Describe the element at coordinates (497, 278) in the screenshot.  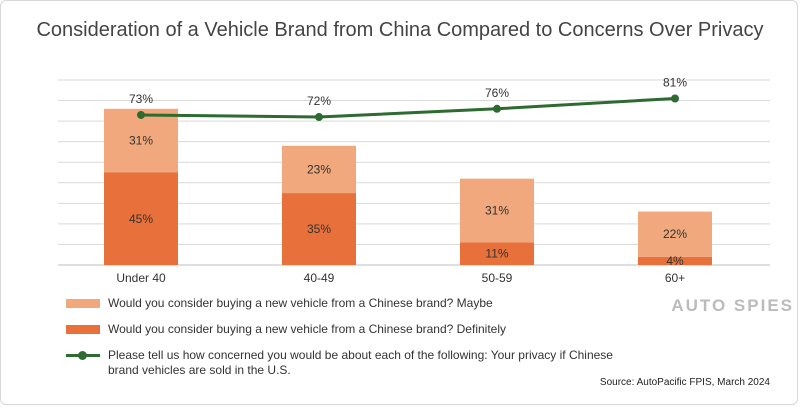
I see `category-label: 50-59` at that location.